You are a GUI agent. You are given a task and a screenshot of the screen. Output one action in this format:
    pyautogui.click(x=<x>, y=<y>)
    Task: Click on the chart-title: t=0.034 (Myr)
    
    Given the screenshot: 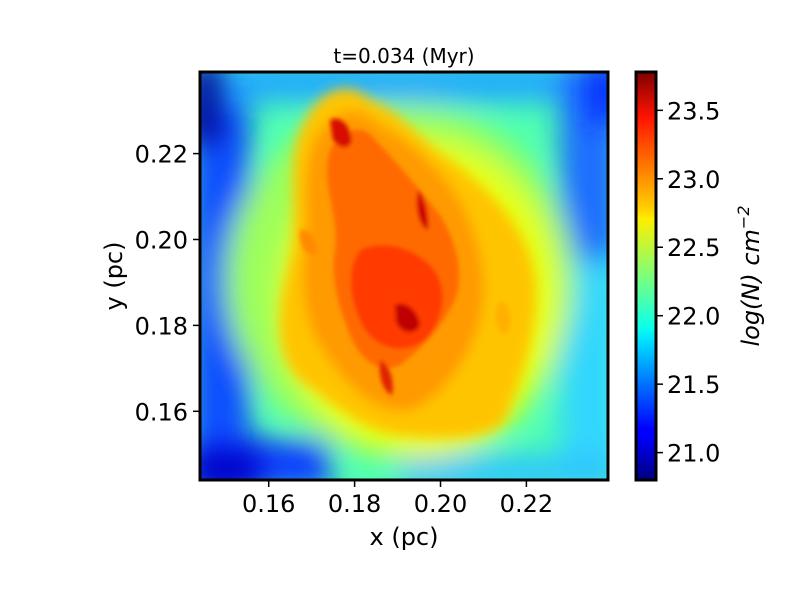 What is the action you would take?
    pyautogui.click(x=403, y=56)
    